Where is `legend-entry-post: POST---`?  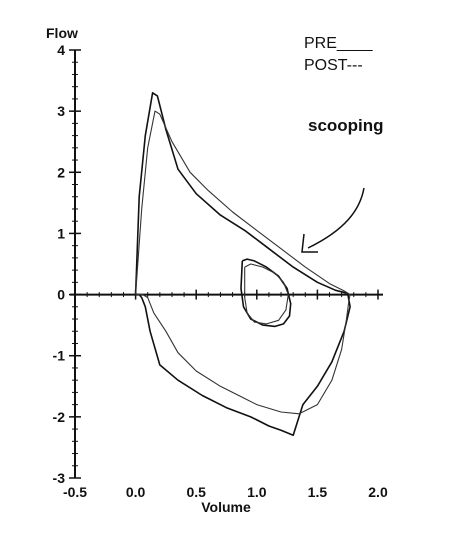
legend-entry-post: POST--- is located at coordinates (333, 65).